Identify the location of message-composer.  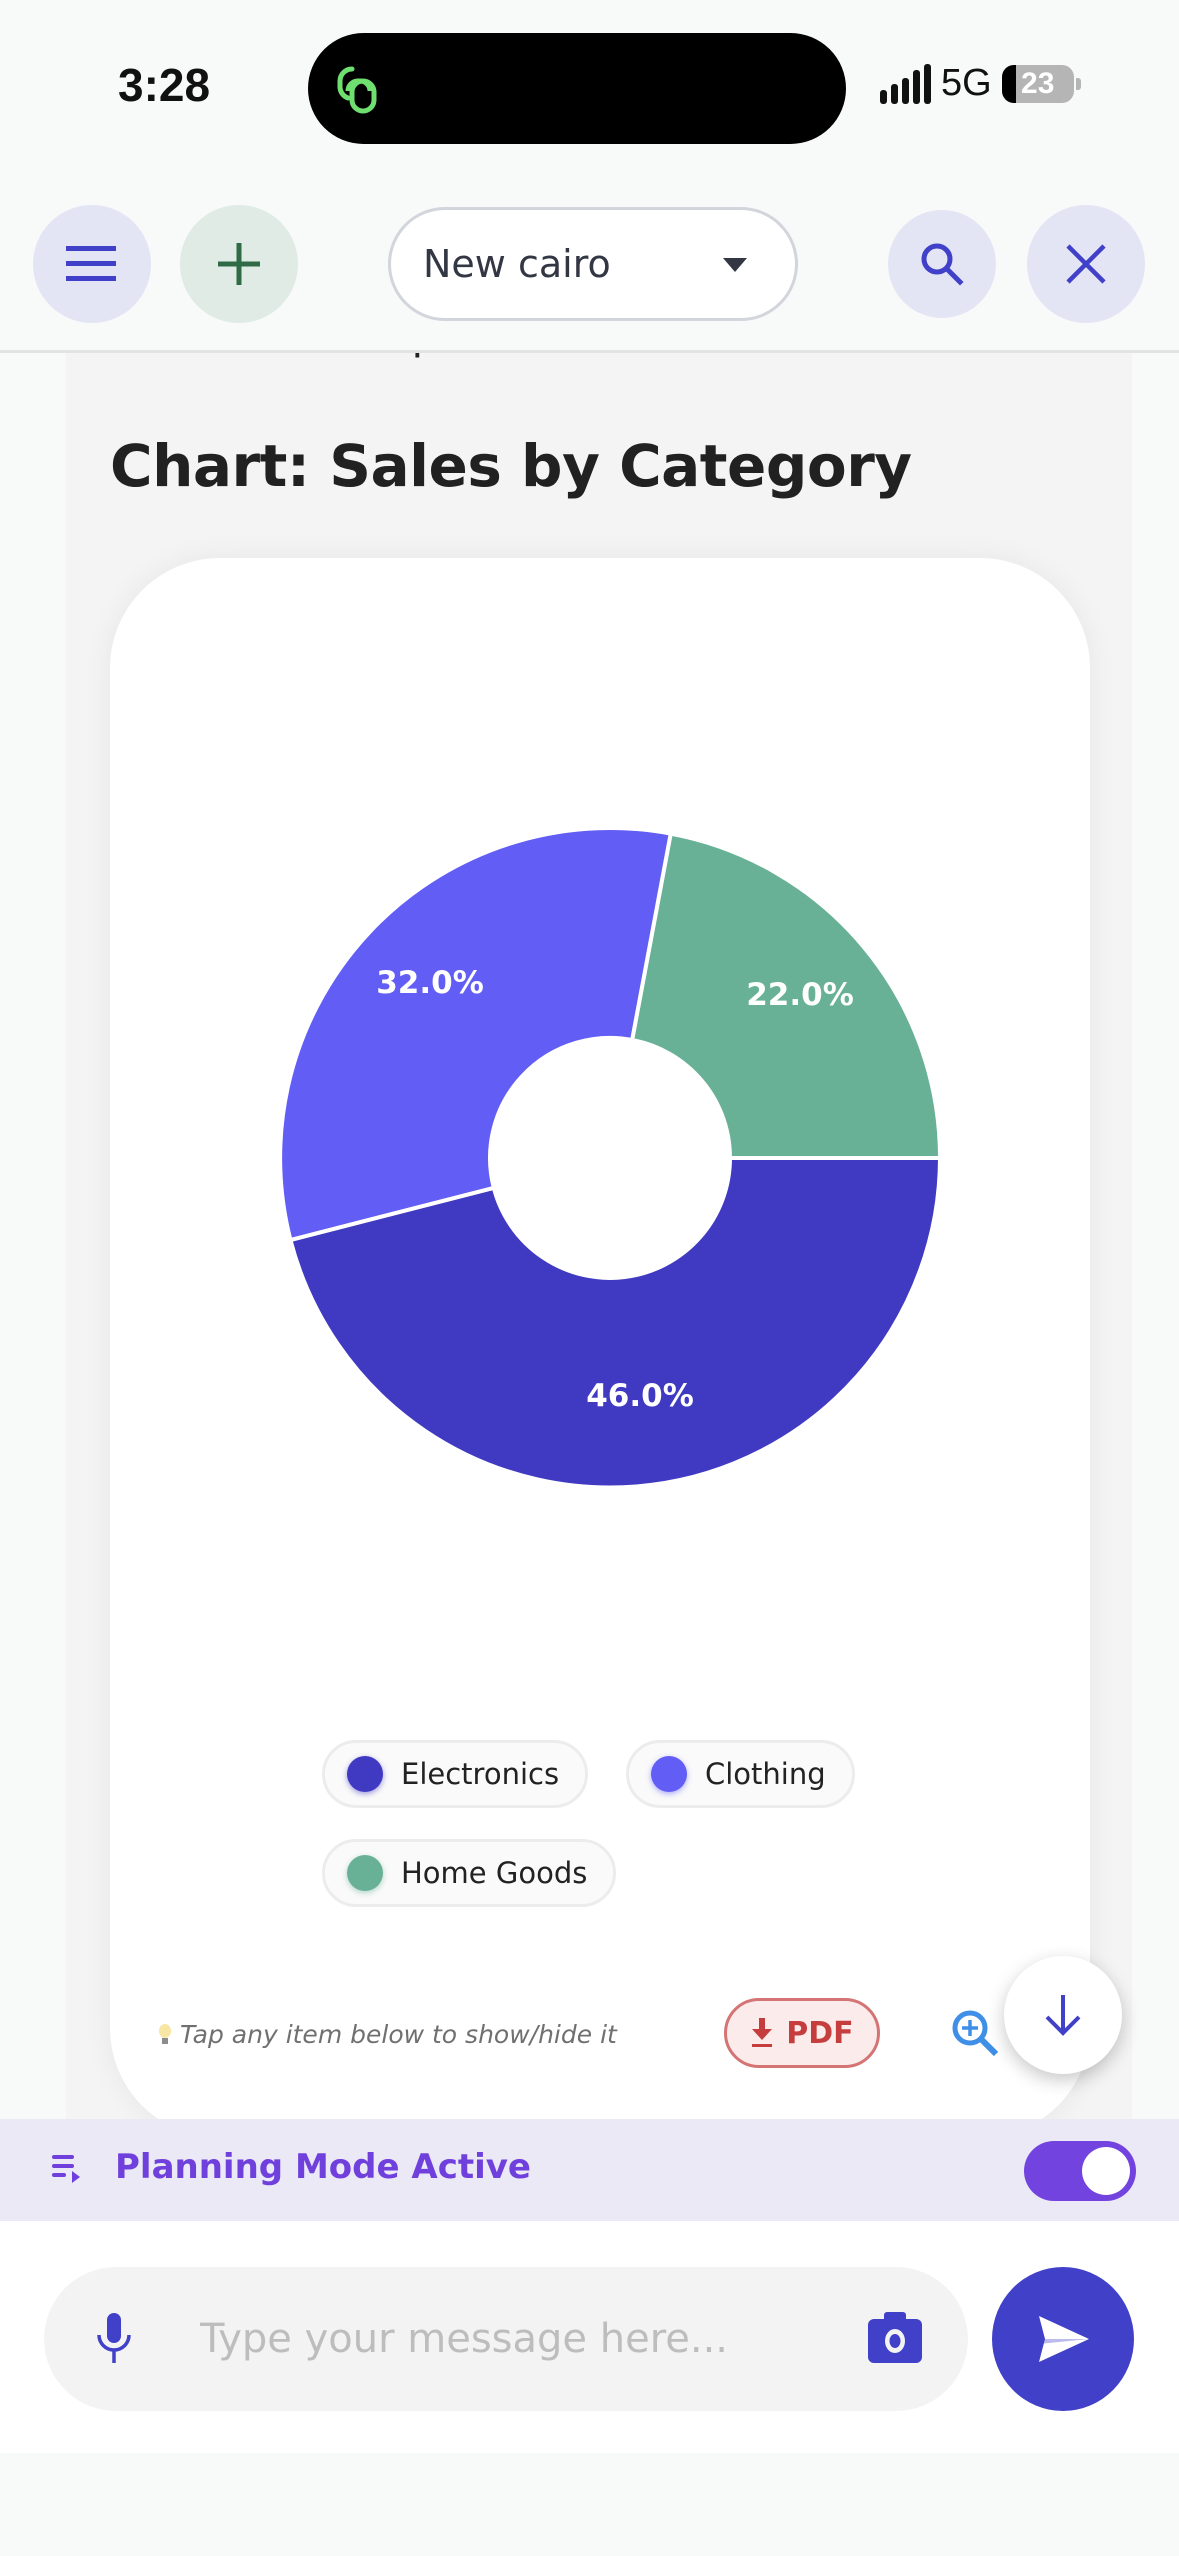
(589, 2337).